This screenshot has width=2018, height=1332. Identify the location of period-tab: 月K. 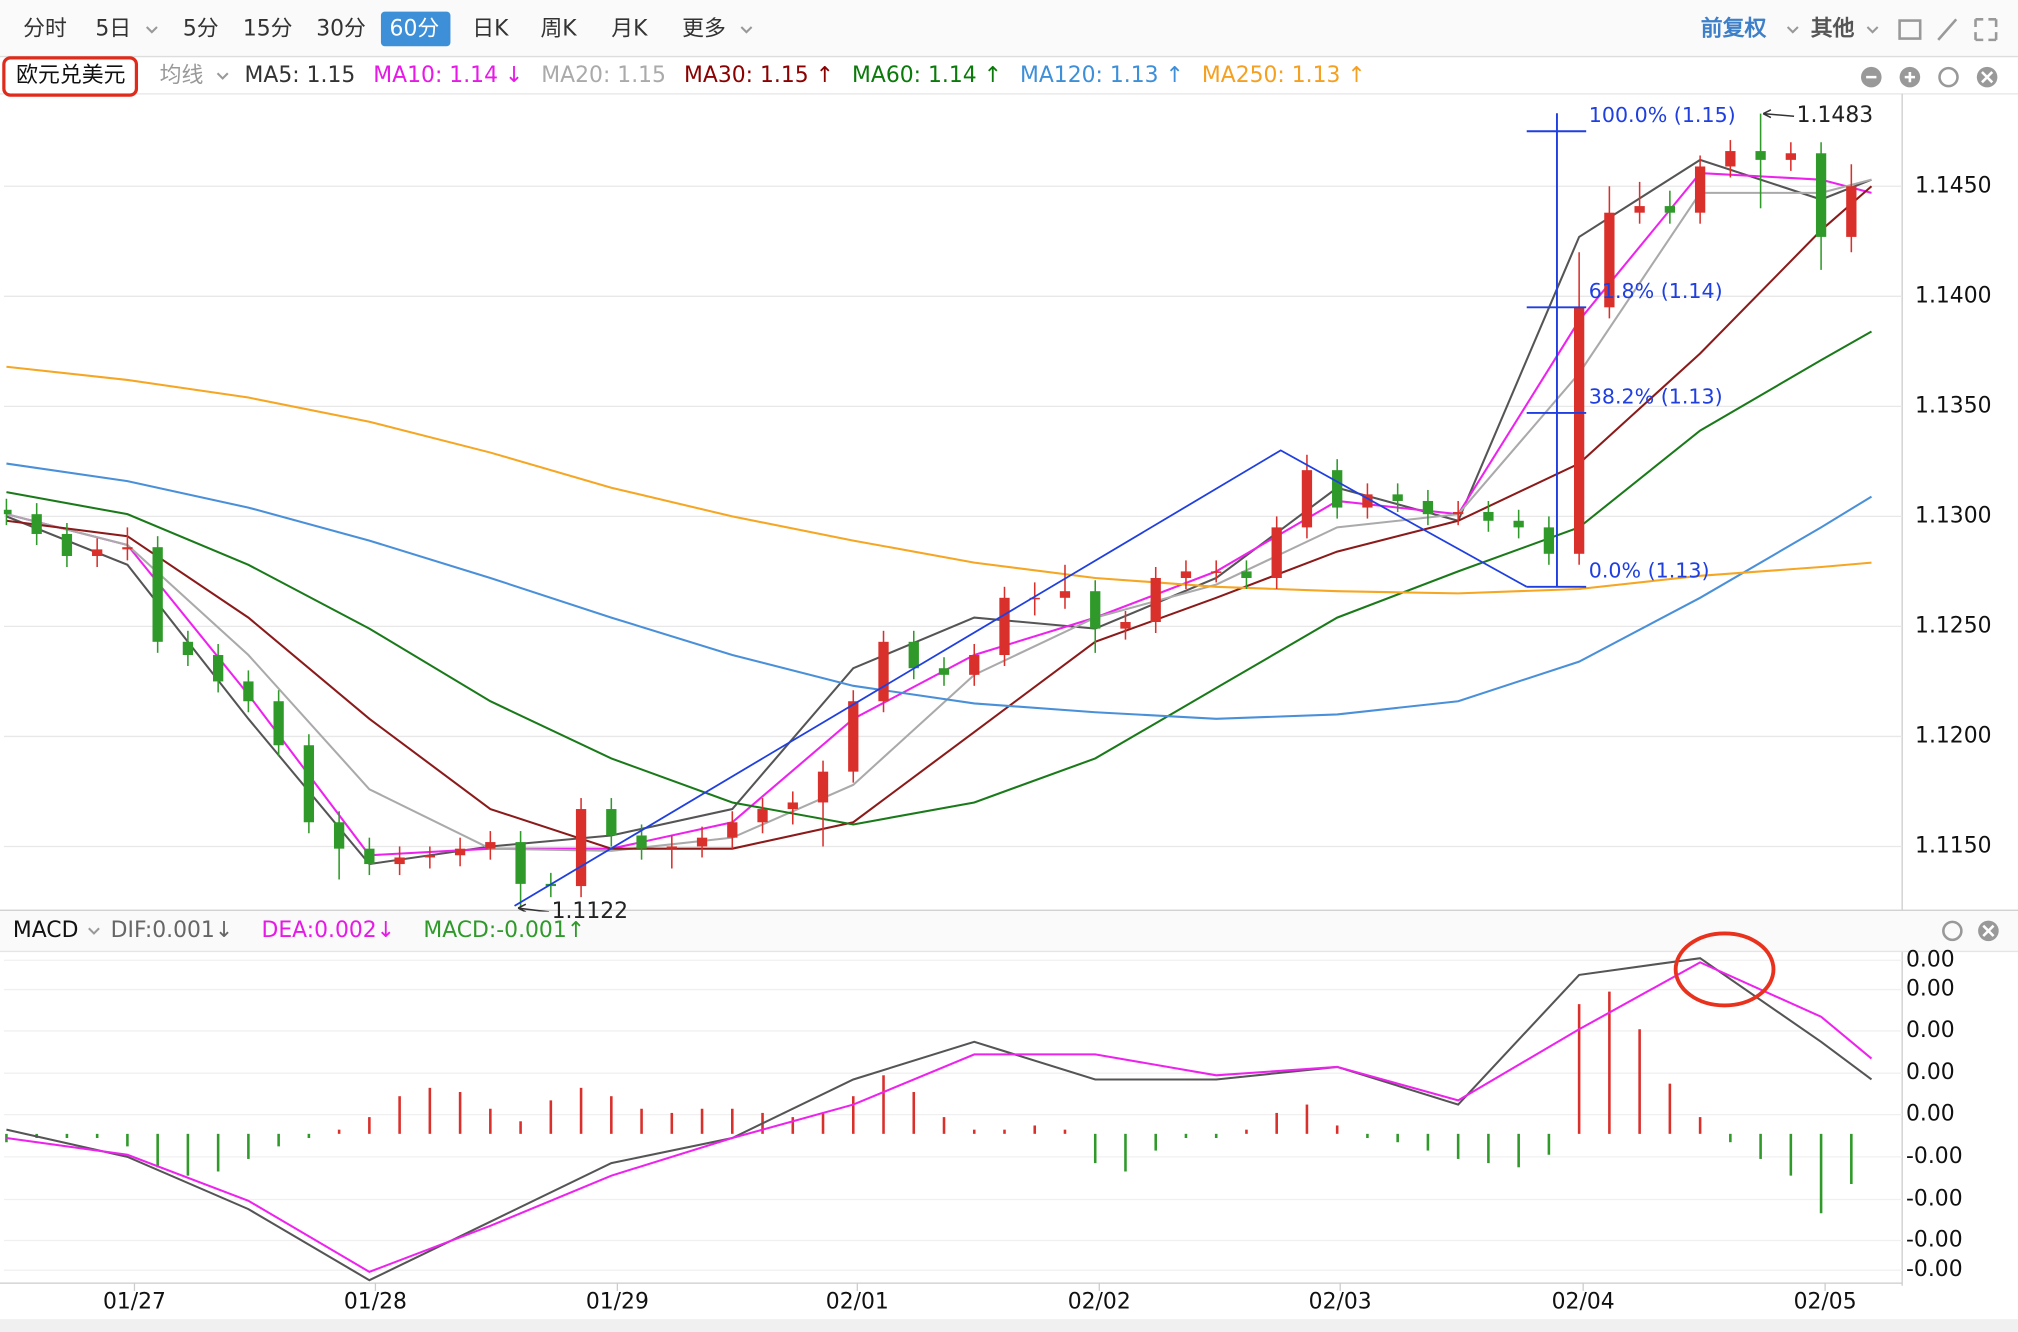
(629, 29).